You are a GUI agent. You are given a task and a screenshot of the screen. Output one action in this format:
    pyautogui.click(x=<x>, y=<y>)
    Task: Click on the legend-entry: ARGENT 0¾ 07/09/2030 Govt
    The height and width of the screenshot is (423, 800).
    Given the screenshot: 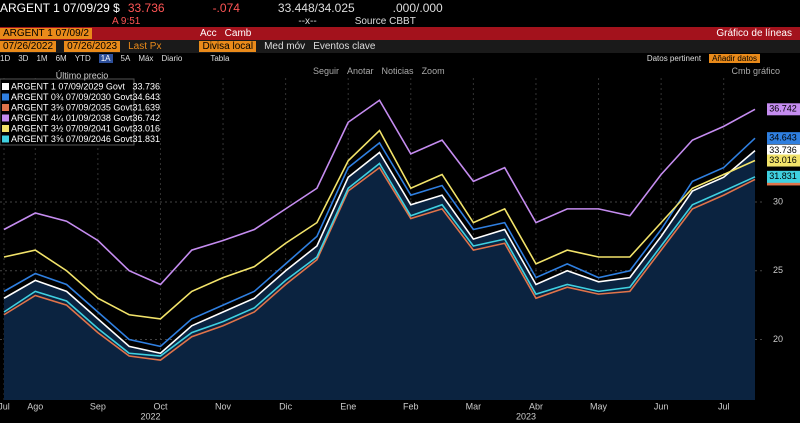 What is the action you would take?
    pyautogui.click(x=72, y=97)
    